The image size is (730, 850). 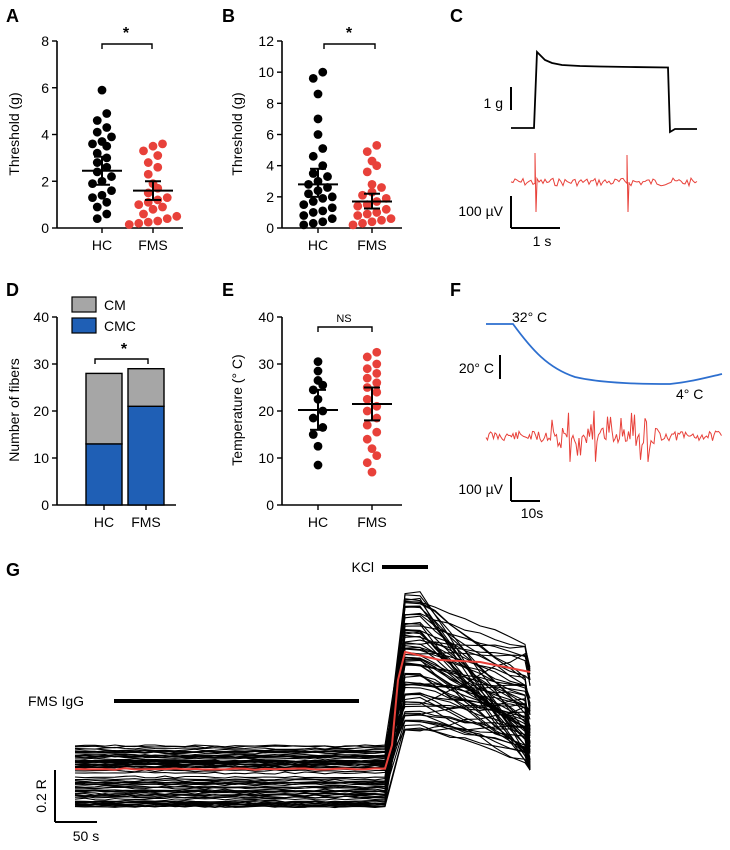 What do you see at coordinates (270, 505) in the screenshot?
I see `panel-e-y-tick-label: 0` at bounding box center [270, 505].